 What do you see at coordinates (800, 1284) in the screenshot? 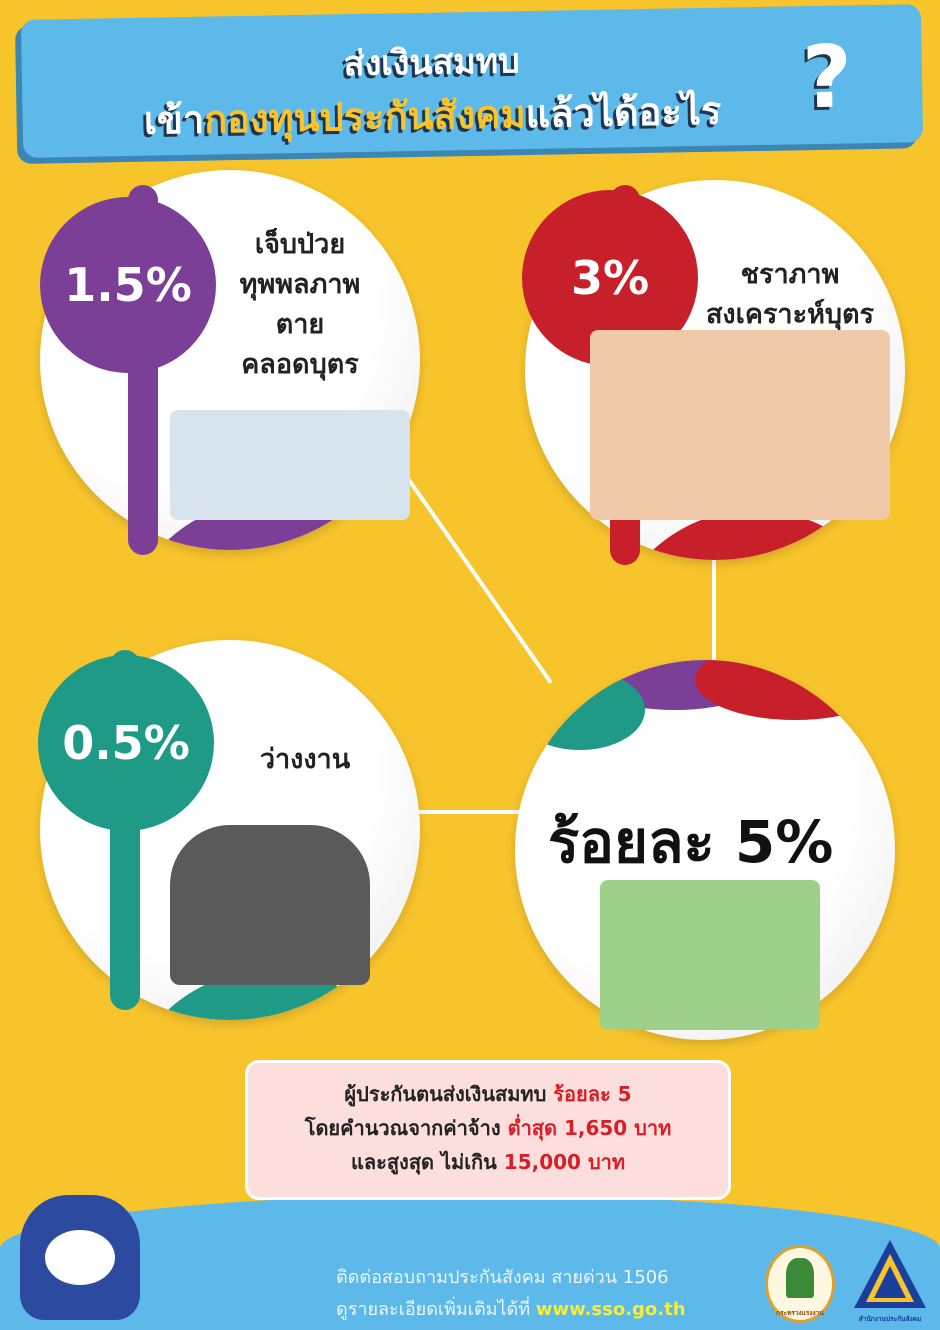
I see `ministry-of-labour-logo` at bounding box center [800, 1284].